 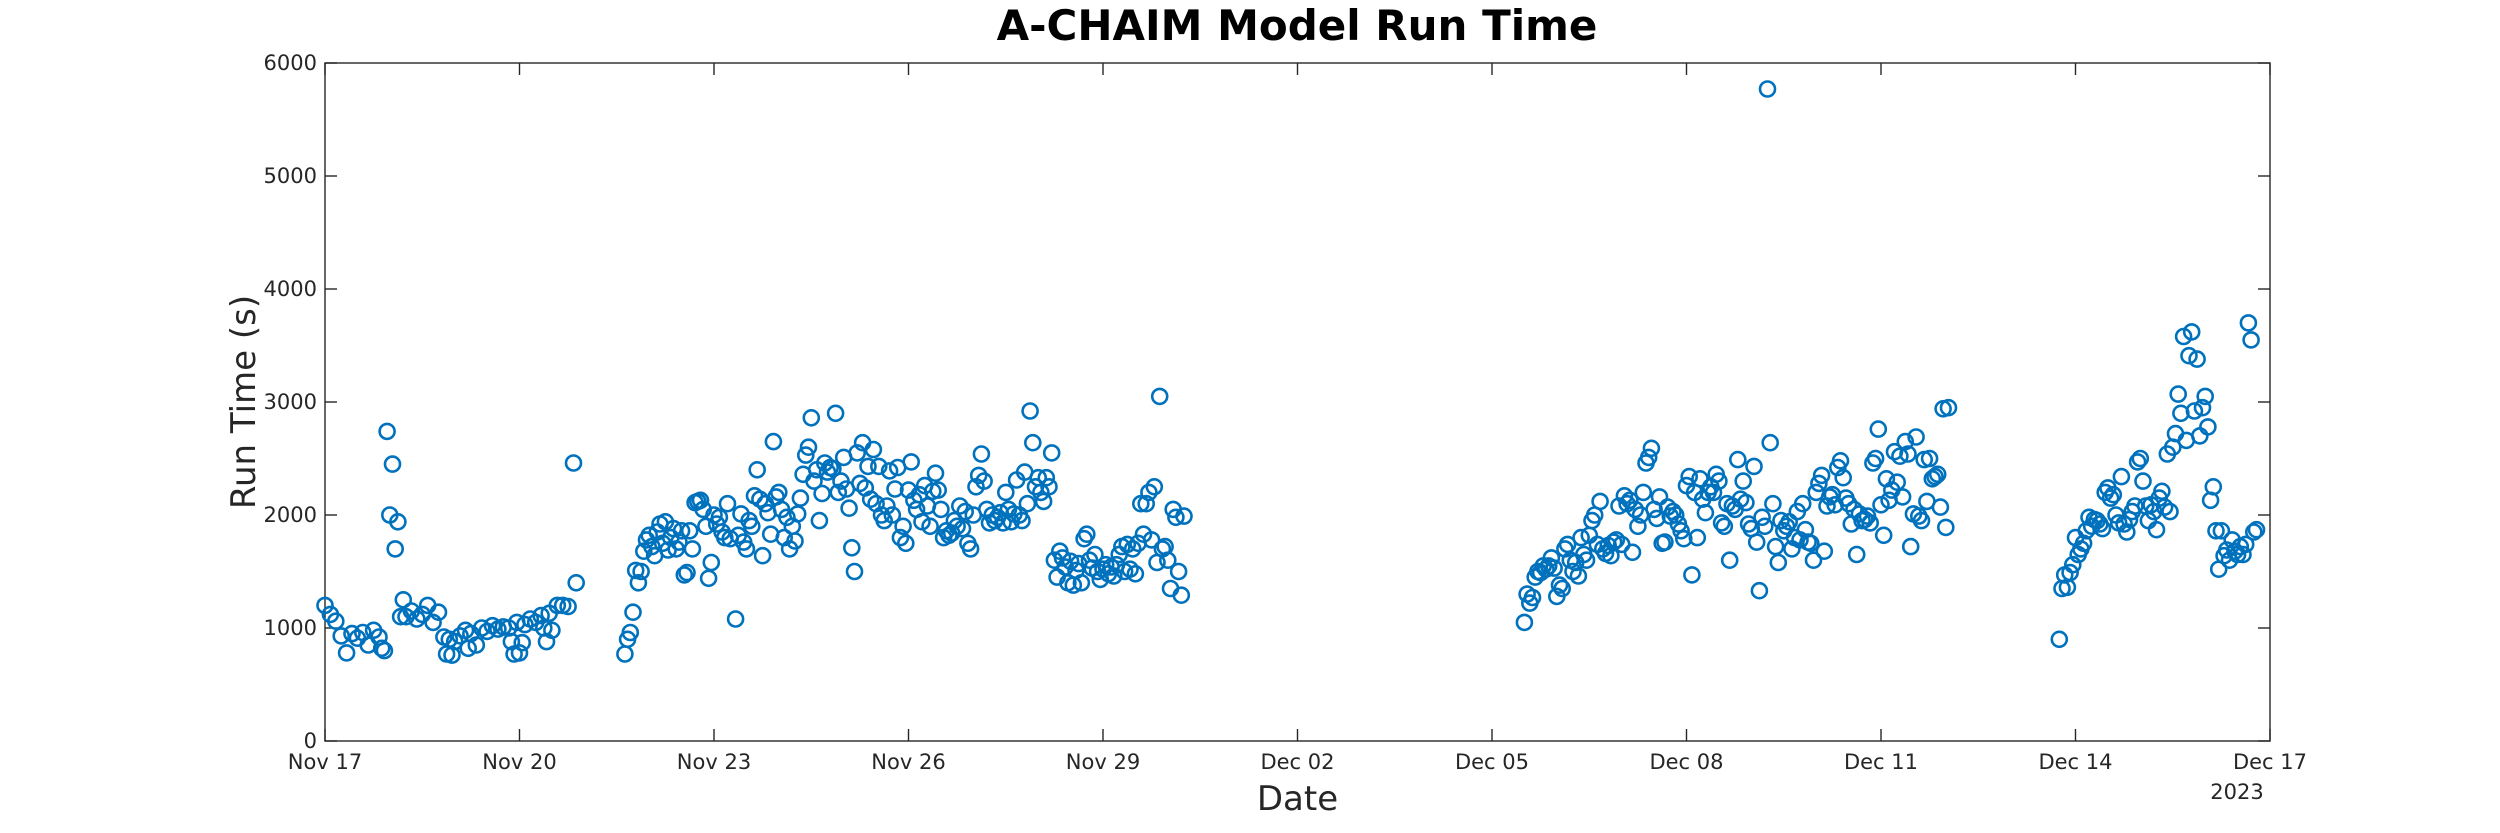 I want to click on x-axis-label: Date, so click(x=1297, y=799).